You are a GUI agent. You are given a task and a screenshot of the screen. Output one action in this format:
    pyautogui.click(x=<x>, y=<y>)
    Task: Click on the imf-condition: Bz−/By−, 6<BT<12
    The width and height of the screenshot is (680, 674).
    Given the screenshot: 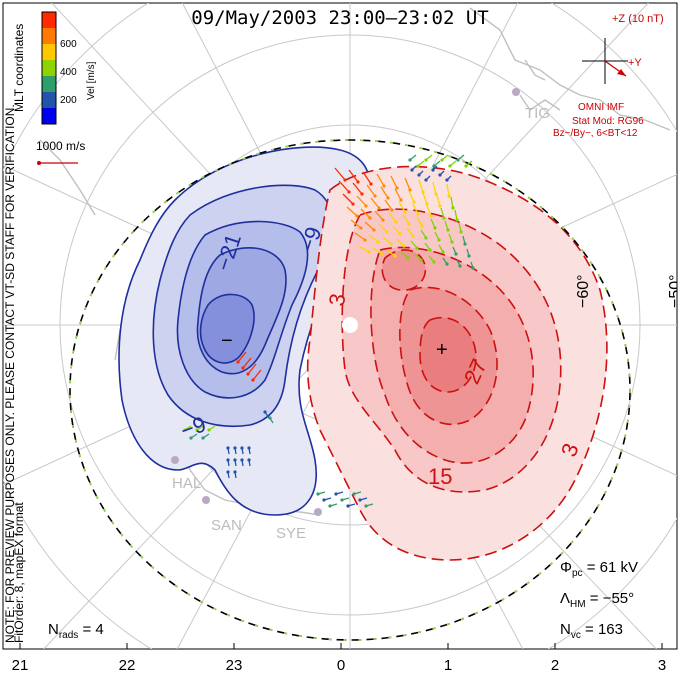 What is the action you would take?
    pyautogui.click(x=595, y=133)
    